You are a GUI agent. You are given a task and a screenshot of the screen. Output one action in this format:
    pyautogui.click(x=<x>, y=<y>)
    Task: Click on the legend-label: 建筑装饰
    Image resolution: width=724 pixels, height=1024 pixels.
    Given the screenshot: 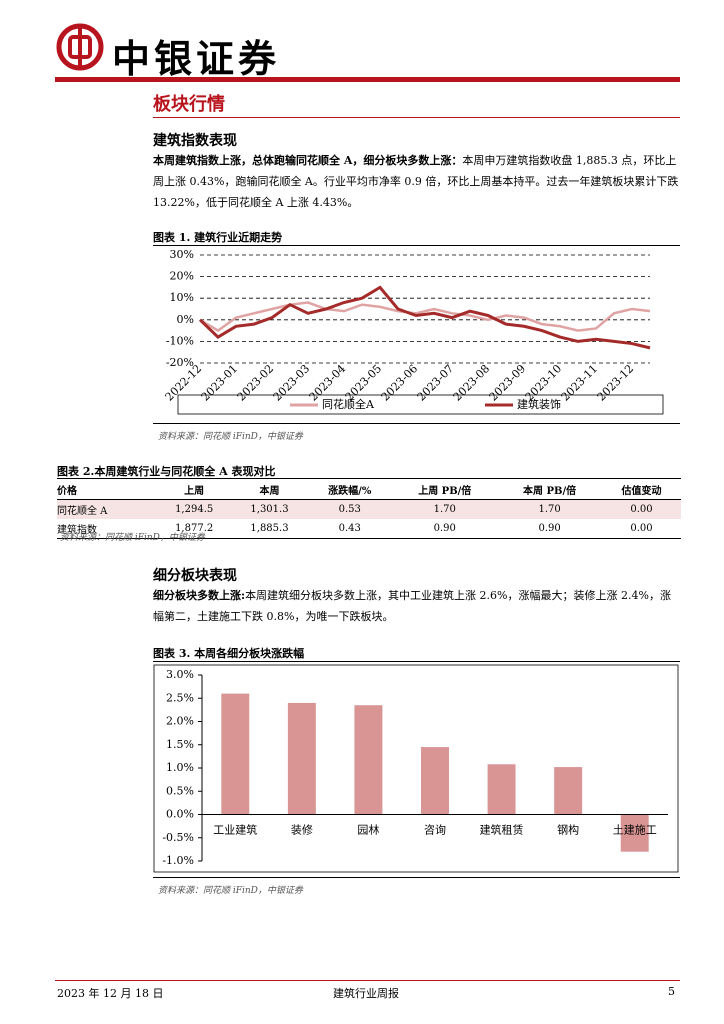 What is the action you would take?
    pyautogui.click(x=539, y=404)
    